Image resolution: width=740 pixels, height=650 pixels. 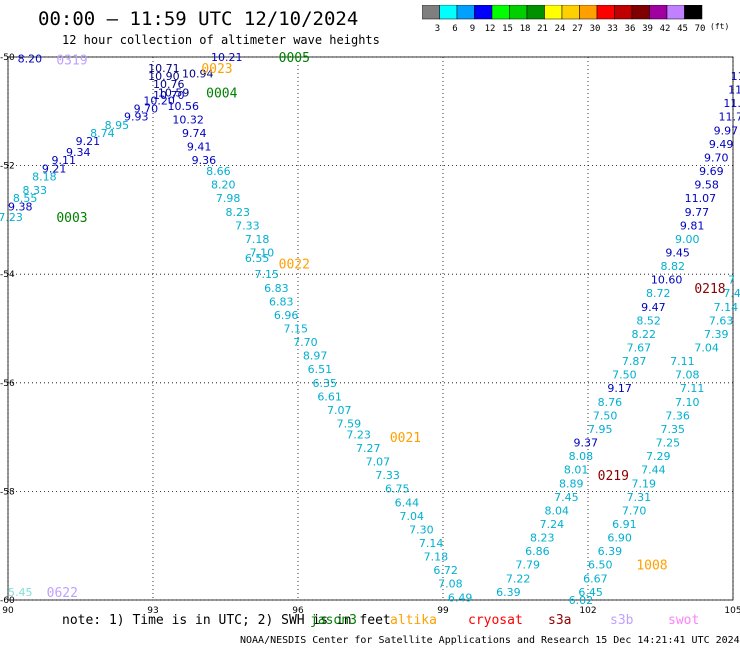 I want to click on wave-height-label: 6.61, so click(x=329, y=396).